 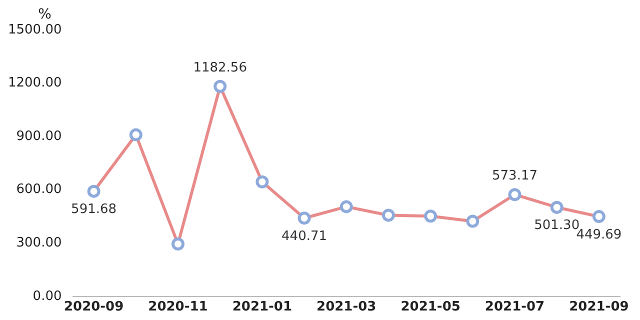 What do you see at coordinates (35, 83) in the screenshot?
I see `y-tick-label: 1200.00` at bounding box center [35, 83].